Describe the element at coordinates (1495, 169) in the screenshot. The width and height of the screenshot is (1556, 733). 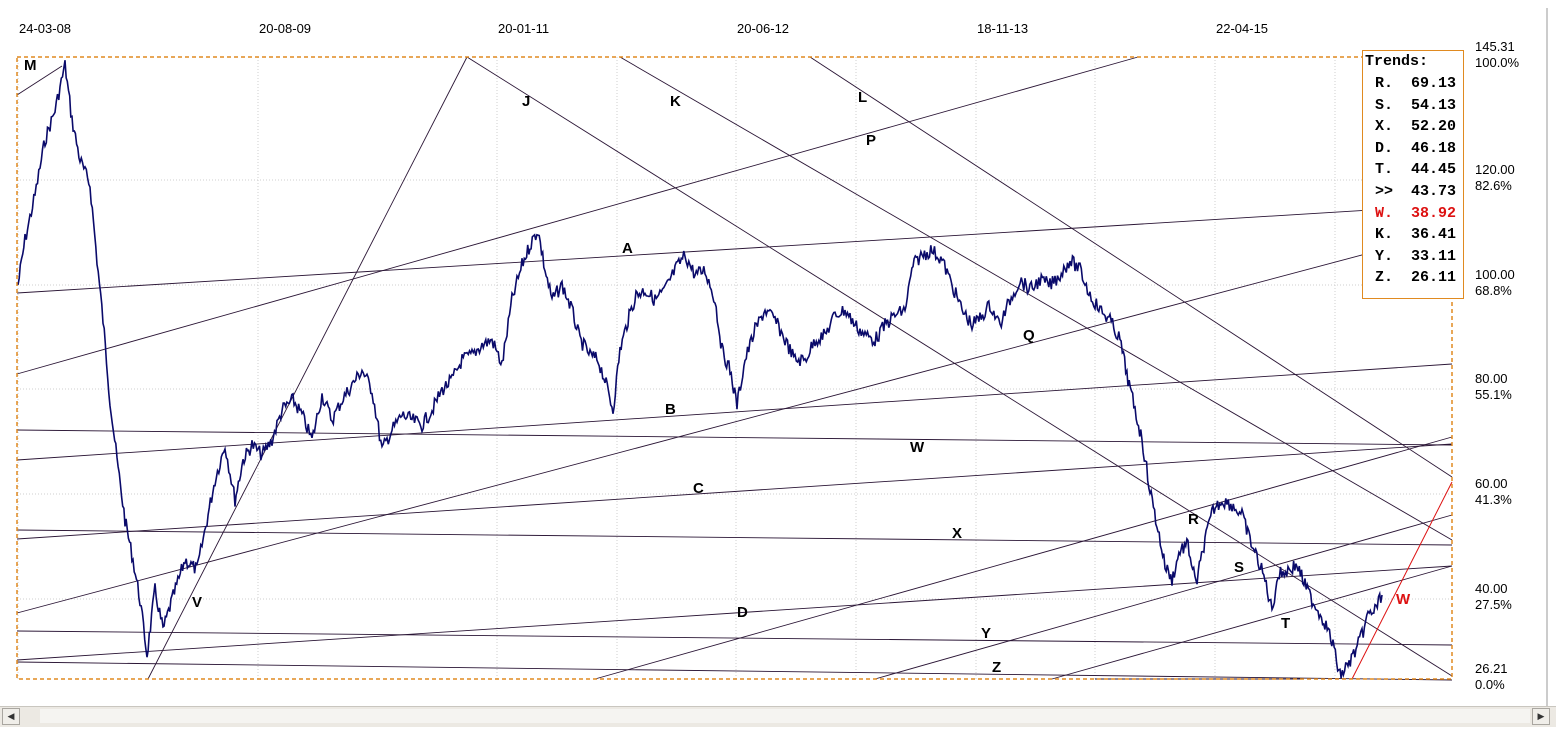
I see `y-price-label: 120.00` at that location.